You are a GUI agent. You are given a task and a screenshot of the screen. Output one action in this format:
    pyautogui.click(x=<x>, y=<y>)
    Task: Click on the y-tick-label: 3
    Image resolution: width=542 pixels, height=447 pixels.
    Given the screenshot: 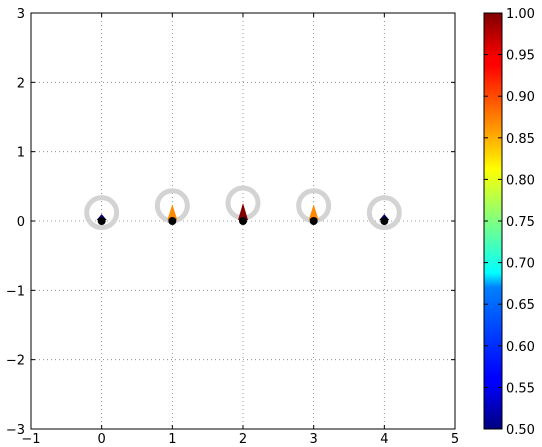 What is the action you would take?
    pyautogui.click(x=21, y=14)
    